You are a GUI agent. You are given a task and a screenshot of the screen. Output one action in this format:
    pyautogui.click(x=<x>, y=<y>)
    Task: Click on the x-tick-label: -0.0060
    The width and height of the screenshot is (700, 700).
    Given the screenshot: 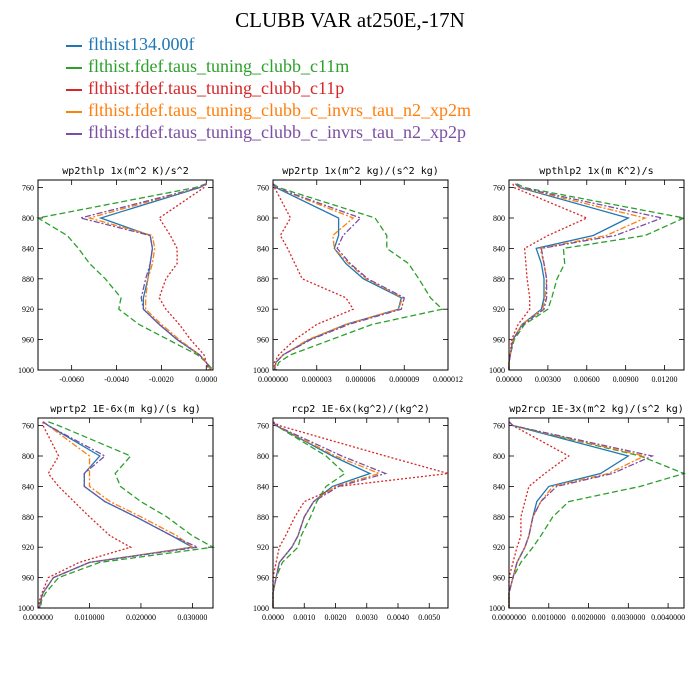 What is the action you would take?
    pyautogui.click(x=71, y=379)
    